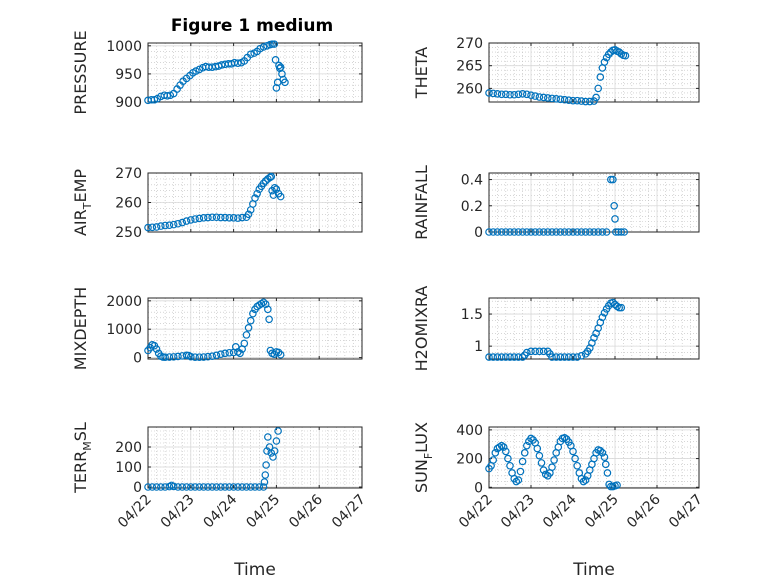 The width and height of the screenshot is (778, 583). What do you see at coordinates (421, 329) in the screenshot?
I see `y-axis-label: H2OMIXRA` at bounding box center [421, 329].